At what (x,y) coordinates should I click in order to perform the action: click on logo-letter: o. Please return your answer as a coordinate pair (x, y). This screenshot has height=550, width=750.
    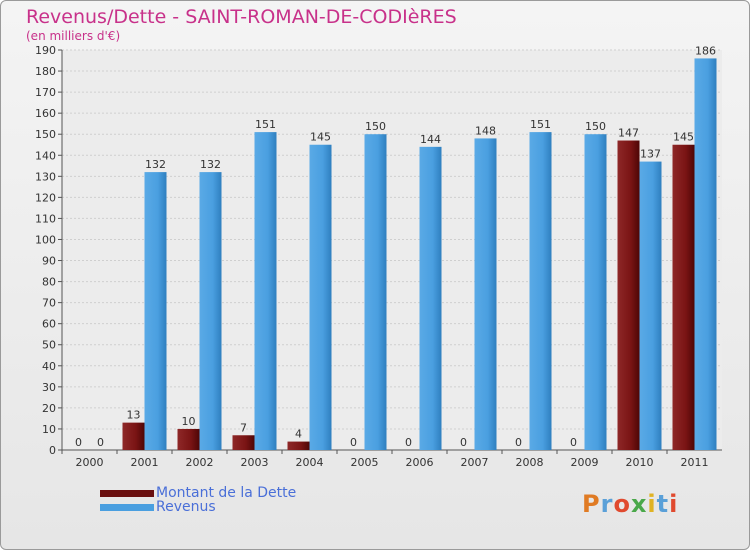
    Looking at the image, I should click on (622, 504).